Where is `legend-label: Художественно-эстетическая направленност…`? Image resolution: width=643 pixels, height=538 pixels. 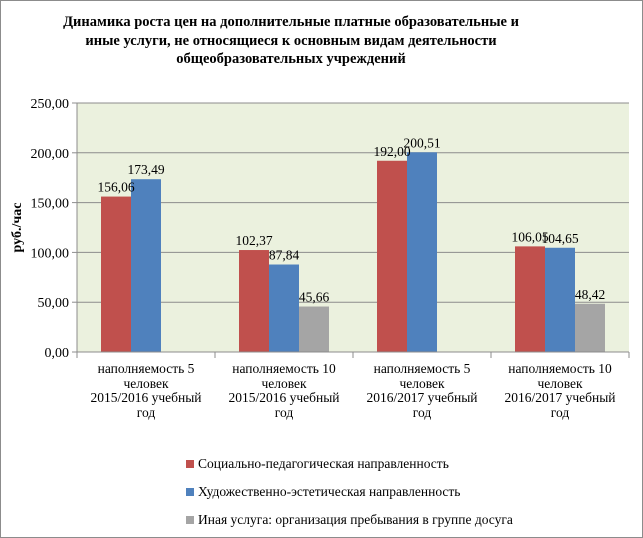
legend-label: Художественно-эстетическая направленност… is located at coordinates (329, 491).